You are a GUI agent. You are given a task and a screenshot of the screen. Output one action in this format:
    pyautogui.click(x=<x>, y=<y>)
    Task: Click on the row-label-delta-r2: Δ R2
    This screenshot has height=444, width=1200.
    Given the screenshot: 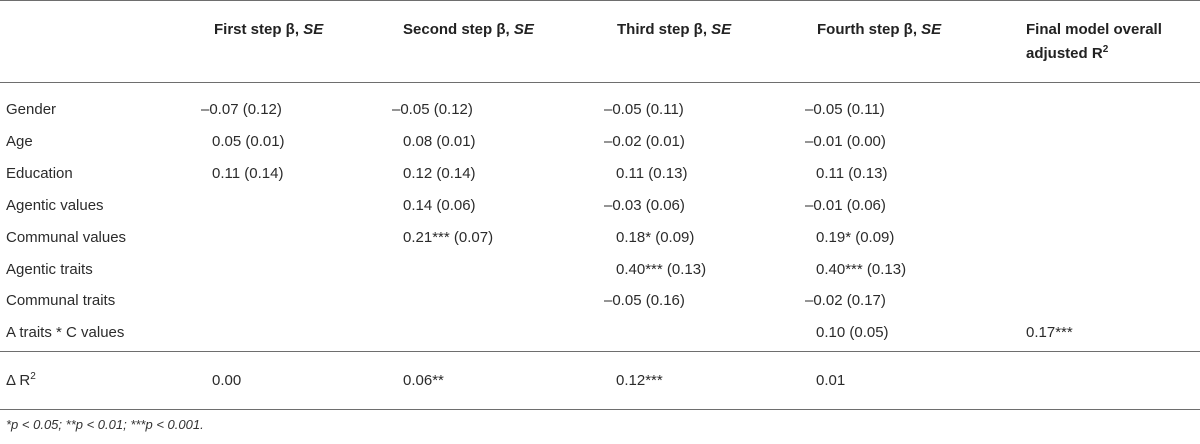 What is the action you would take?
    pyautogui.click(x=21, y=380)
    